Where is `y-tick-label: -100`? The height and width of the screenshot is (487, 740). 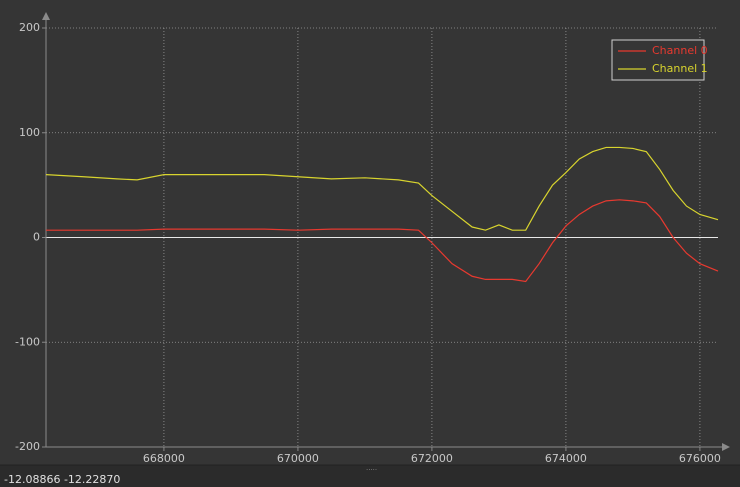
y-tick-label: -100 is located at coordinates (27, 341).